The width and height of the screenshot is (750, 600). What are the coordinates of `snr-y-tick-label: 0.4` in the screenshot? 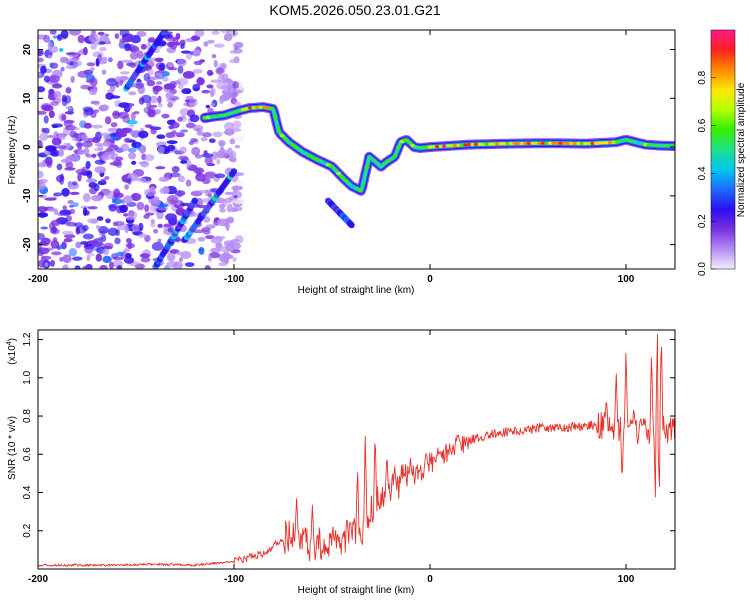 It's located at (27, 492).